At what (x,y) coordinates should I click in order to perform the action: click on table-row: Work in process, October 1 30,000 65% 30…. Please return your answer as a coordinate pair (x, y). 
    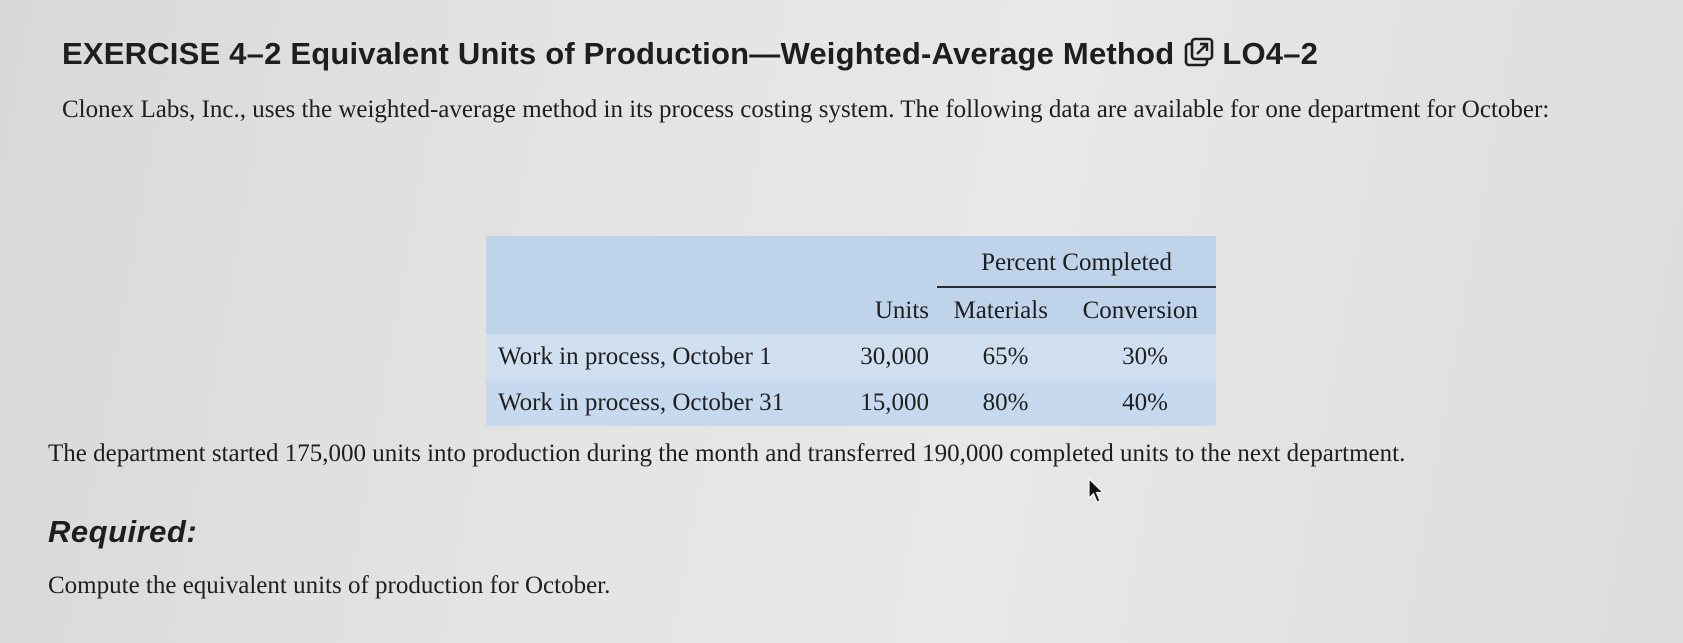
    Looking at the image, I should click on (851, 357).